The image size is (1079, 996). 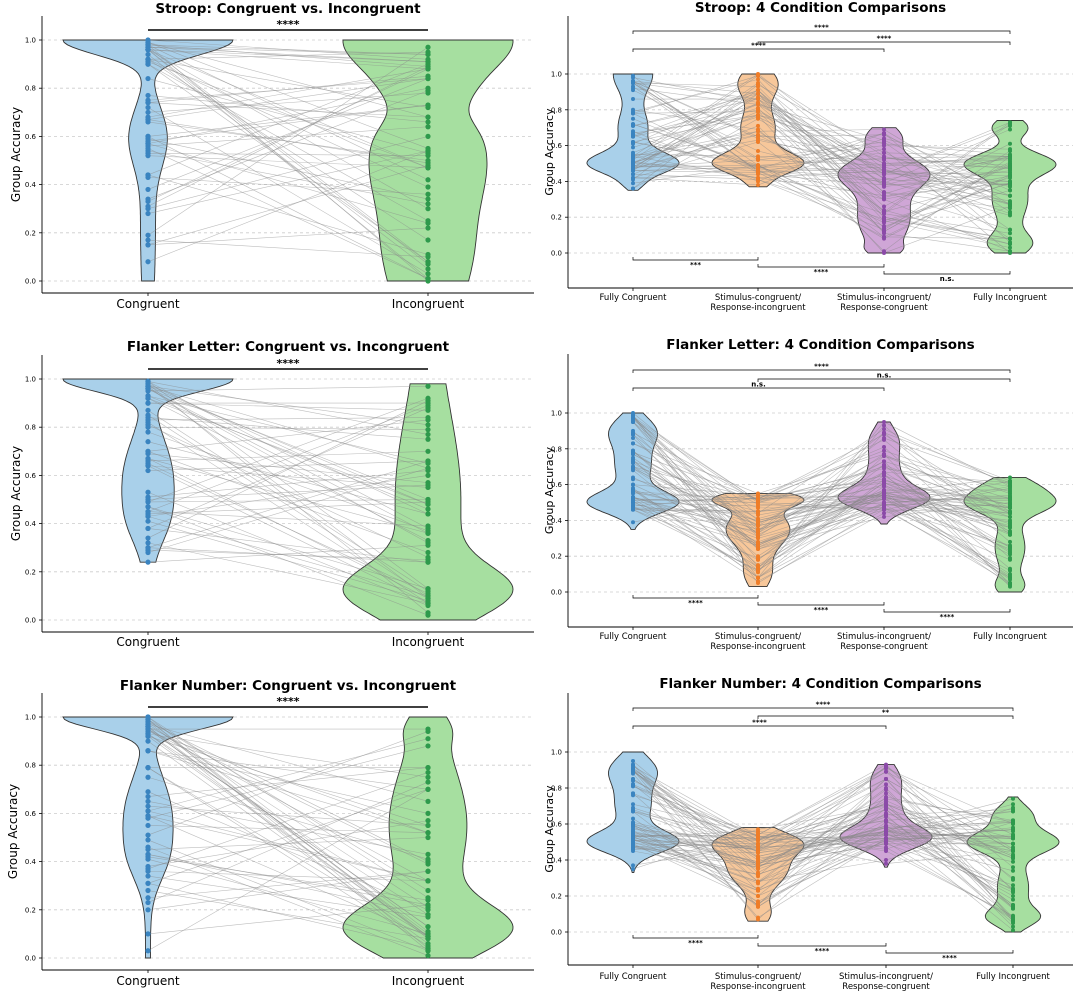 I want to click on category-label: Fully Congruent, so click(x=633, y=637).